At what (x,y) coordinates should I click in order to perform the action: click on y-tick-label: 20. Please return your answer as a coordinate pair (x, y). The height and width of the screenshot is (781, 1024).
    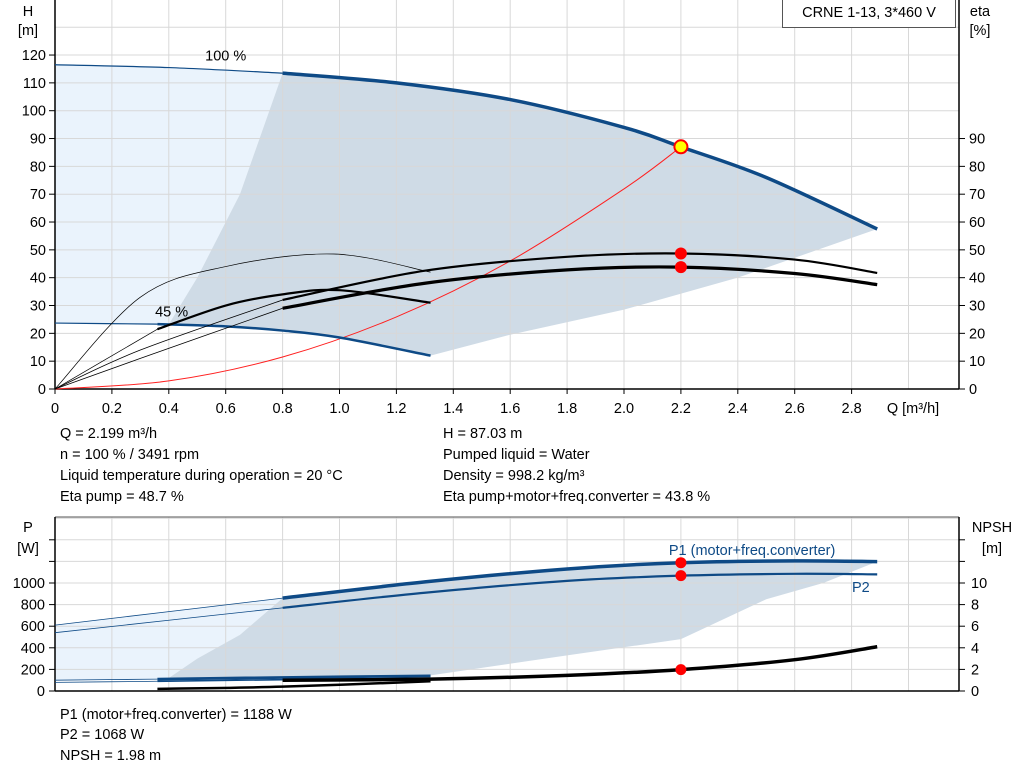
    Looking at the image, I should click on (38, 334).